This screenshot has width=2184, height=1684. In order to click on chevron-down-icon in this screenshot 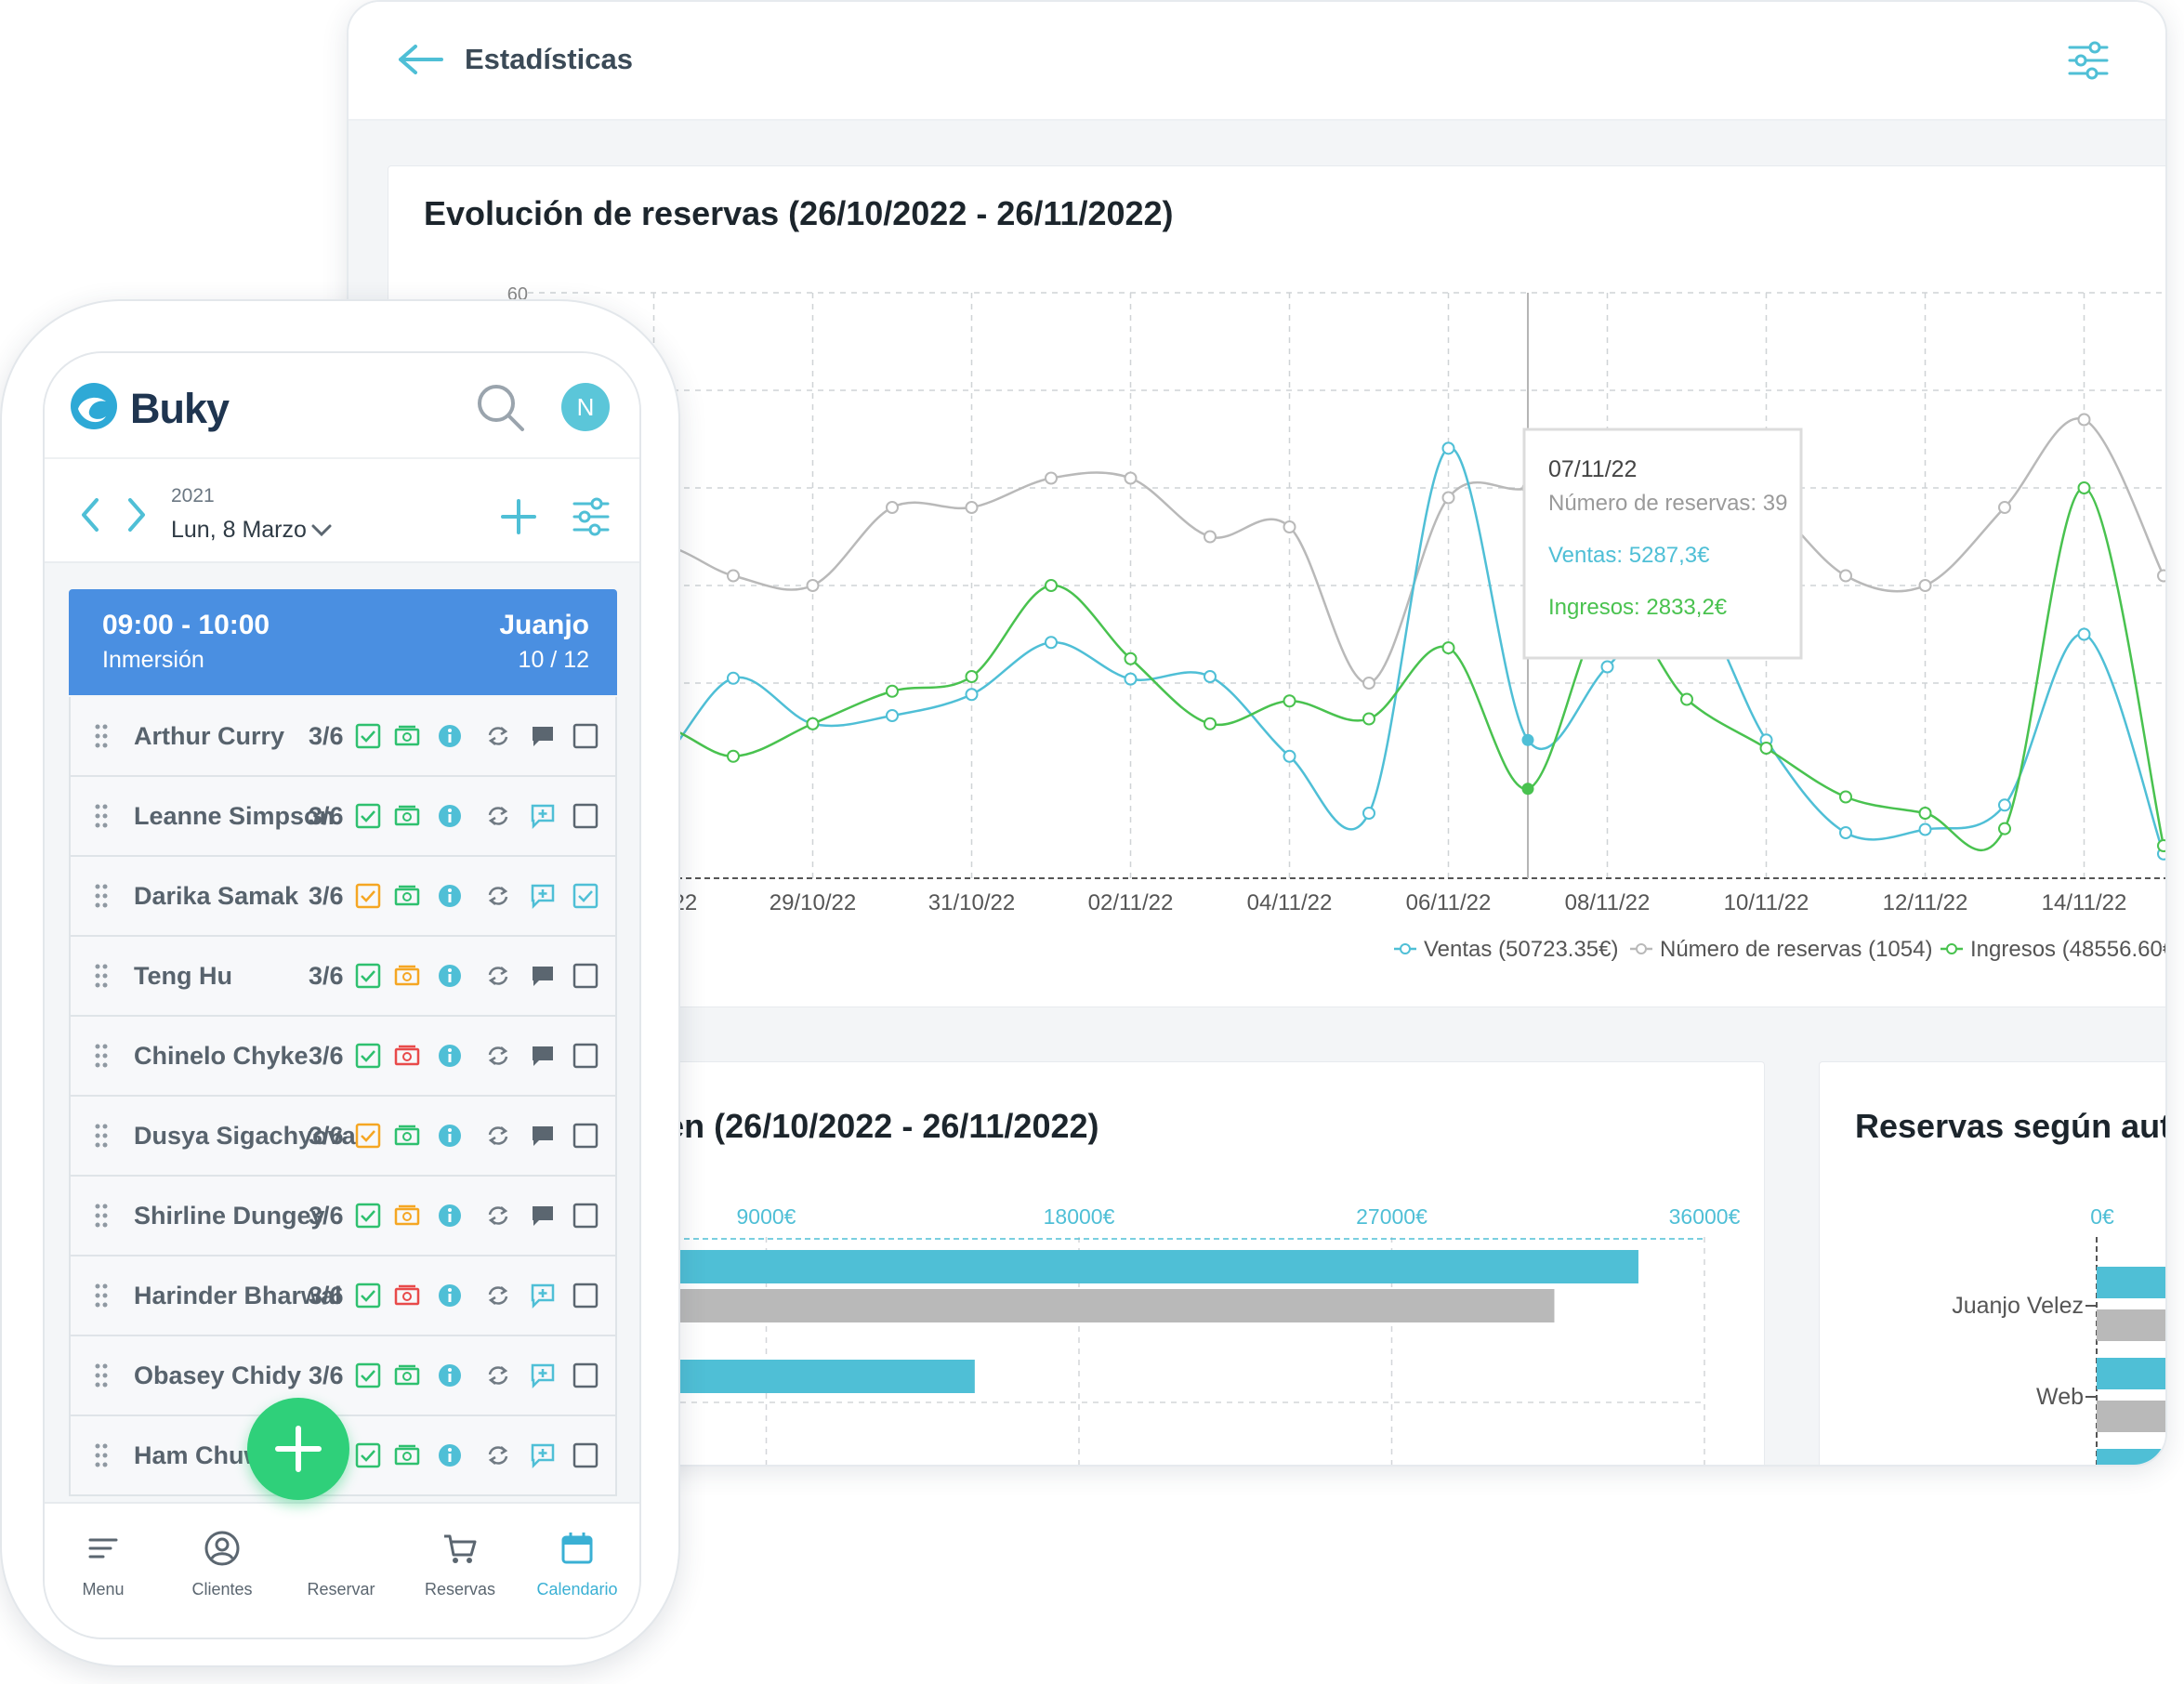, I will do `click(321, 530)`.